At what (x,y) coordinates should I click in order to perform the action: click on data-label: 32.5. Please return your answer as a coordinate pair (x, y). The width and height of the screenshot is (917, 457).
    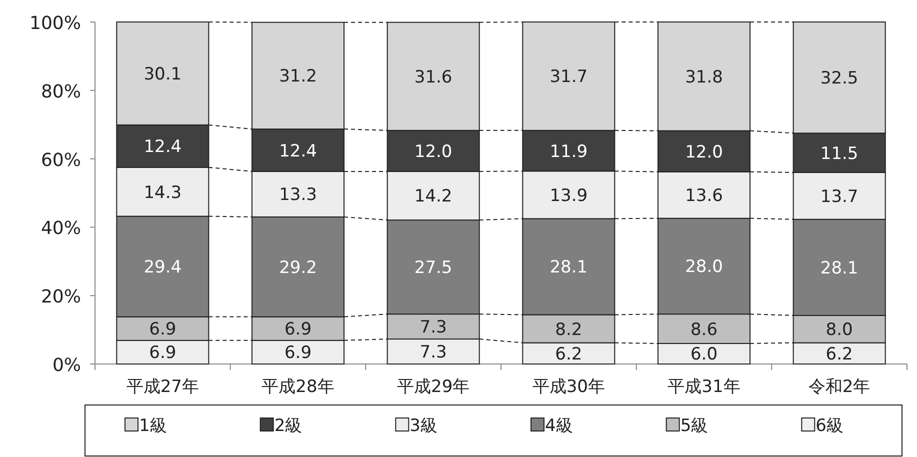
    Looking at the image, I should click on (839, 78).